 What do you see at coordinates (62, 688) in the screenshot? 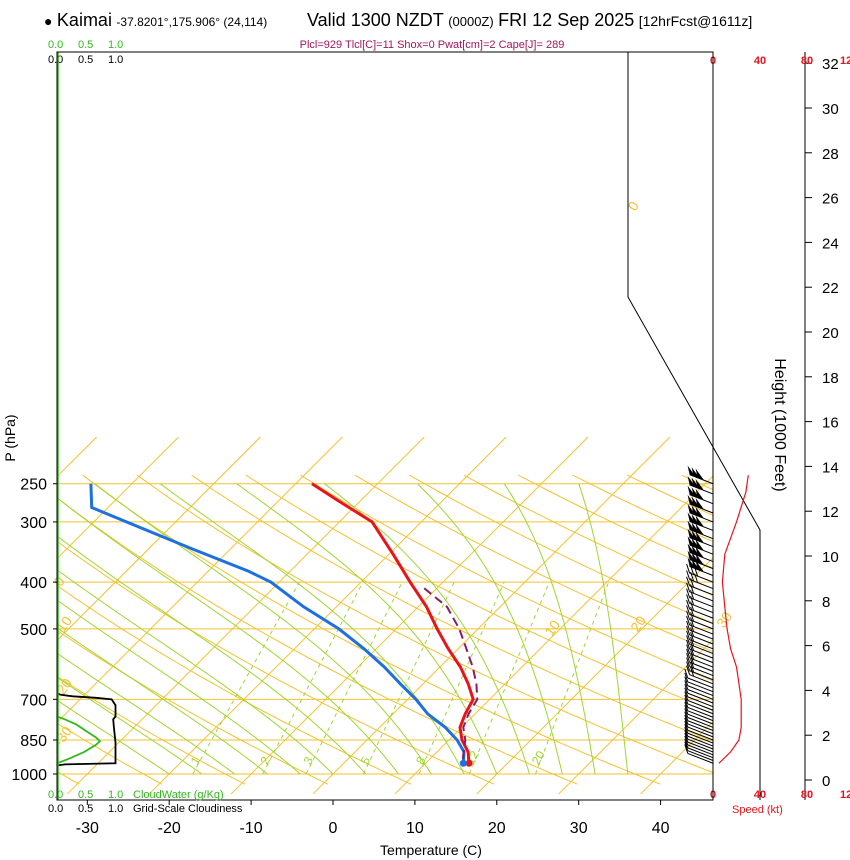
I see `isotherm-label: -20` at bounding box center [62, 688].